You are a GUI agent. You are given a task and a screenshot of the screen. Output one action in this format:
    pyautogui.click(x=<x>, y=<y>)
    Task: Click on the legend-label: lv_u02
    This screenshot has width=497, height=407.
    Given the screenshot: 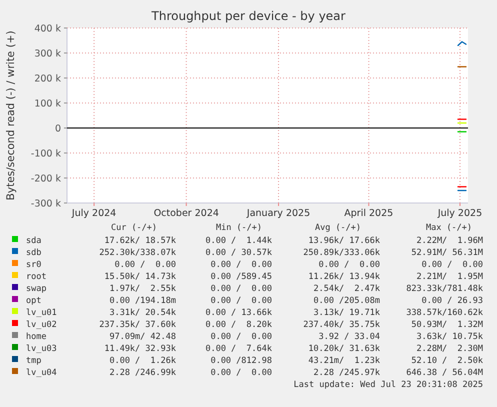 What is the action you would take?
    pyautogui.click(x=41, y=325)
    